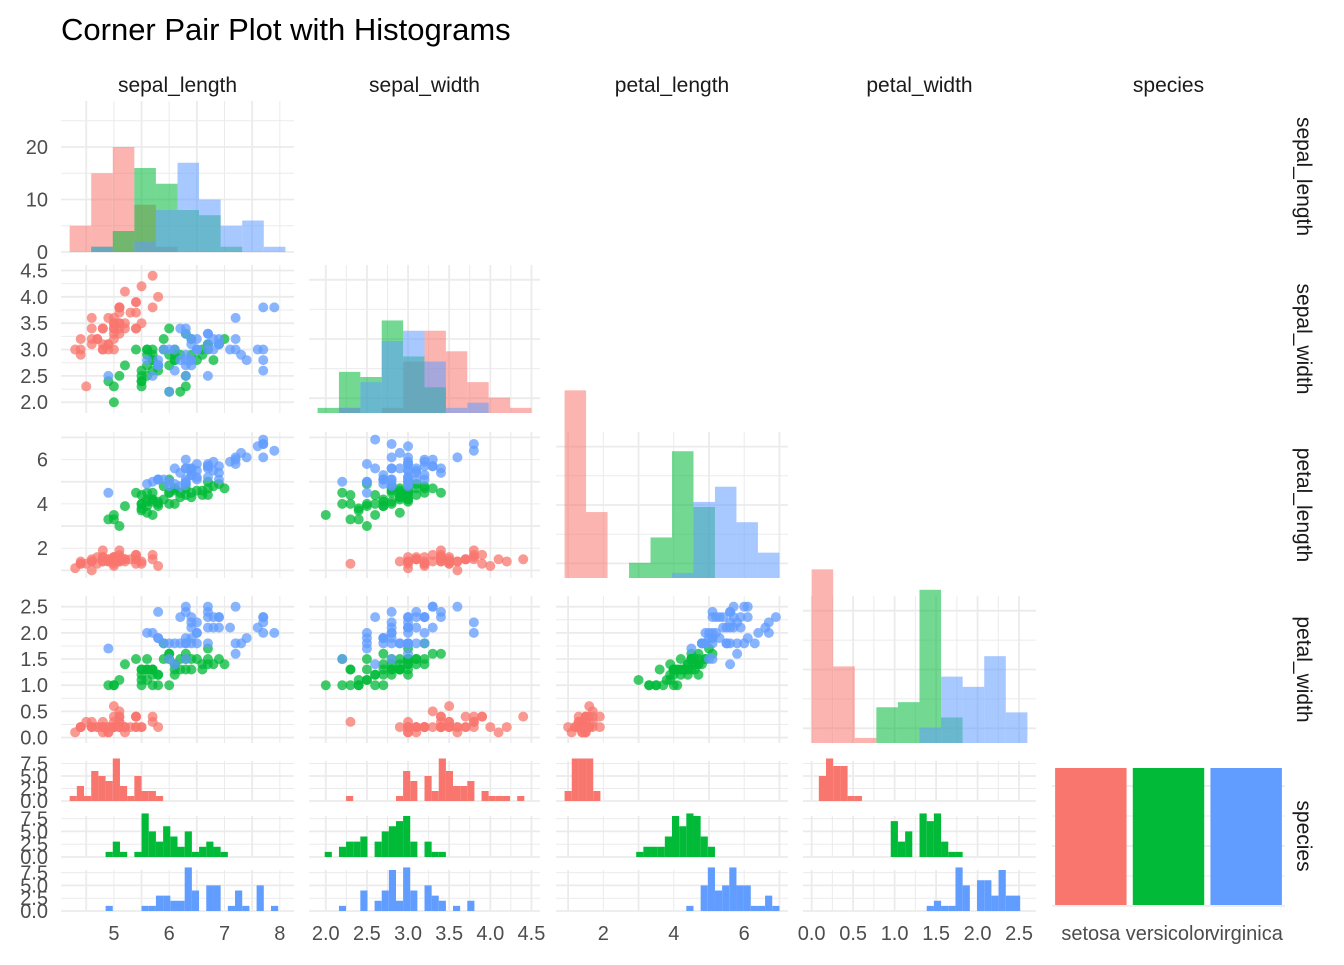  What do you see at coordinates (169, 934) in the screenshot?
I see `x-tick-label-sepal-length: 6` at bounding box center [169, 934].